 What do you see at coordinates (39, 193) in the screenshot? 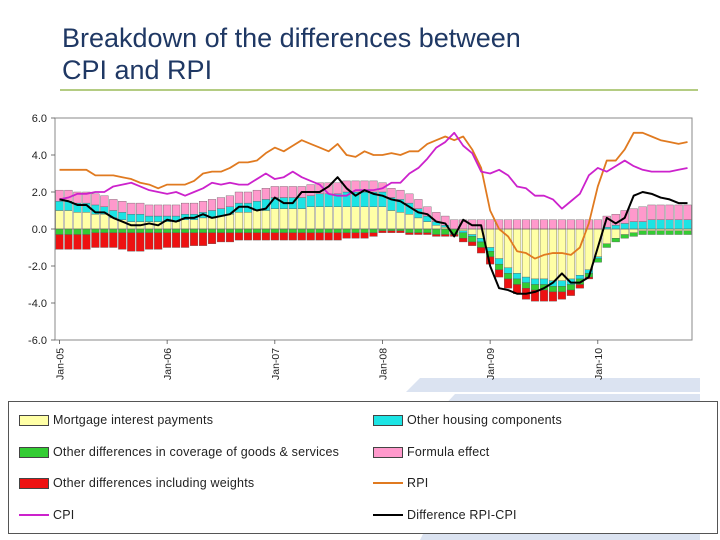
I see `y-tick-label: 2.0` at bounding box center [39, 193].